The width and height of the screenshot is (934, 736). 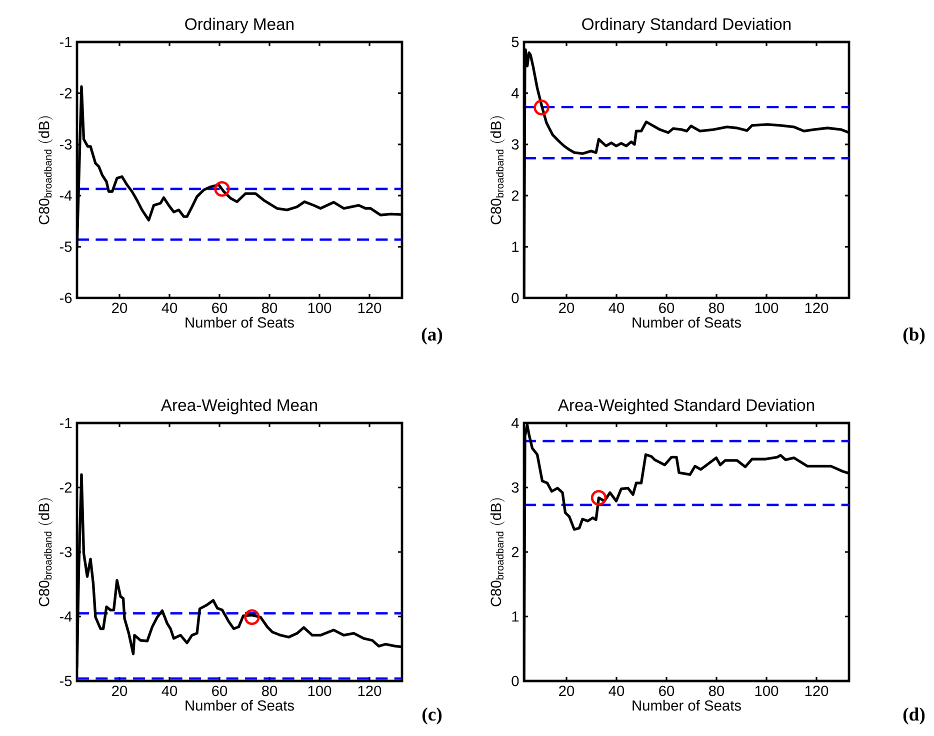 I want to click on text: (b), so click(x=914, y=336).